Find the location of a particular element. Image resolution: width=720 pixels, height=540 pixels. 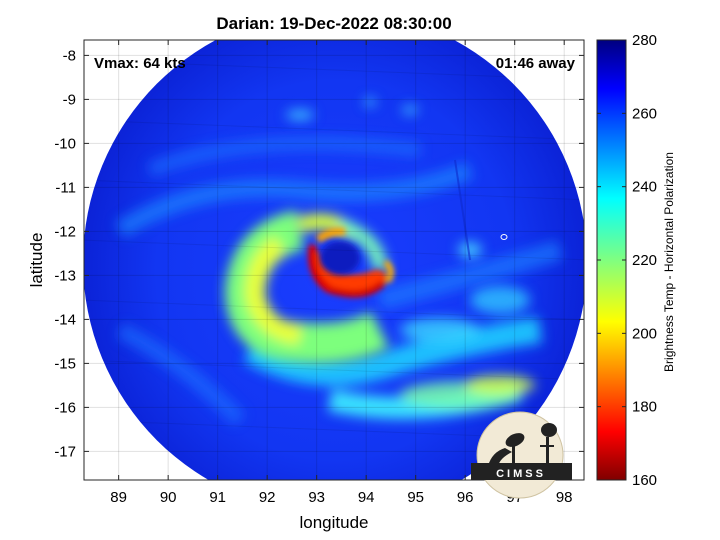

x-tick-label: 93 is located at coordinates (316, 497).